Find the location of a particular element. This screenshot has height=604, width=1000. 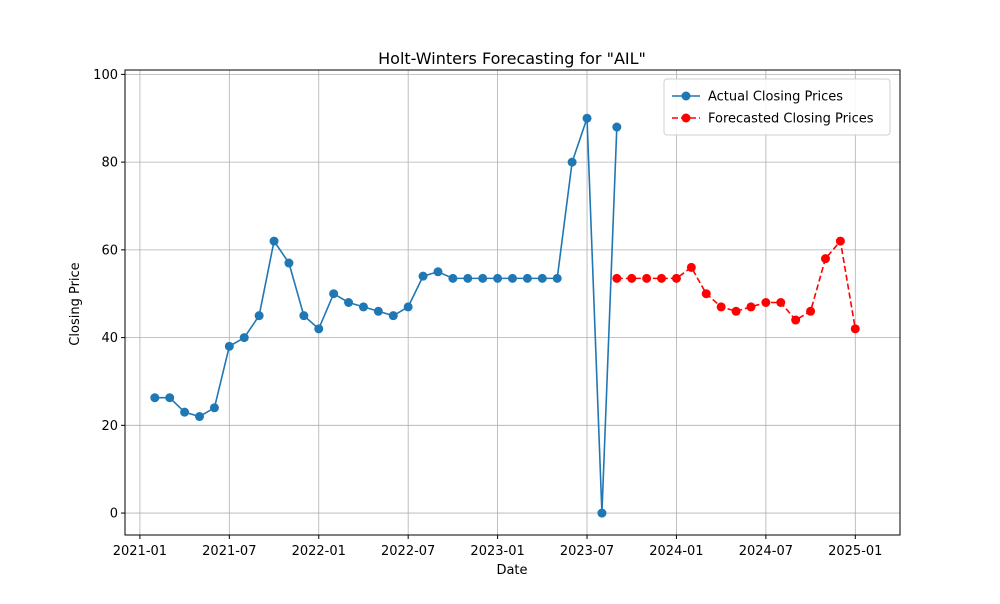

y-tick-label: 40 is located at coordinates (109, 338).